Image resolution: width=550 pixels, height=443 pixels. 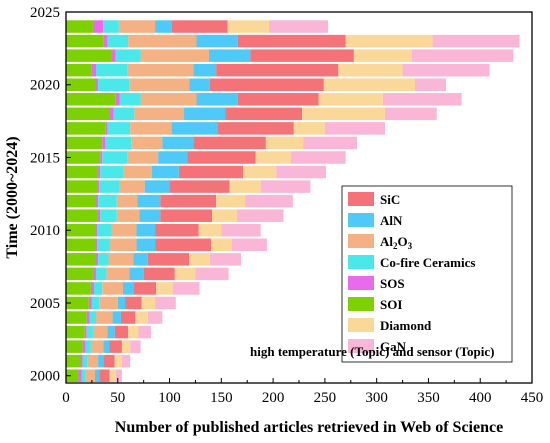 I want to click on bar-segment-aln-2009, so click(x=146, y=245).